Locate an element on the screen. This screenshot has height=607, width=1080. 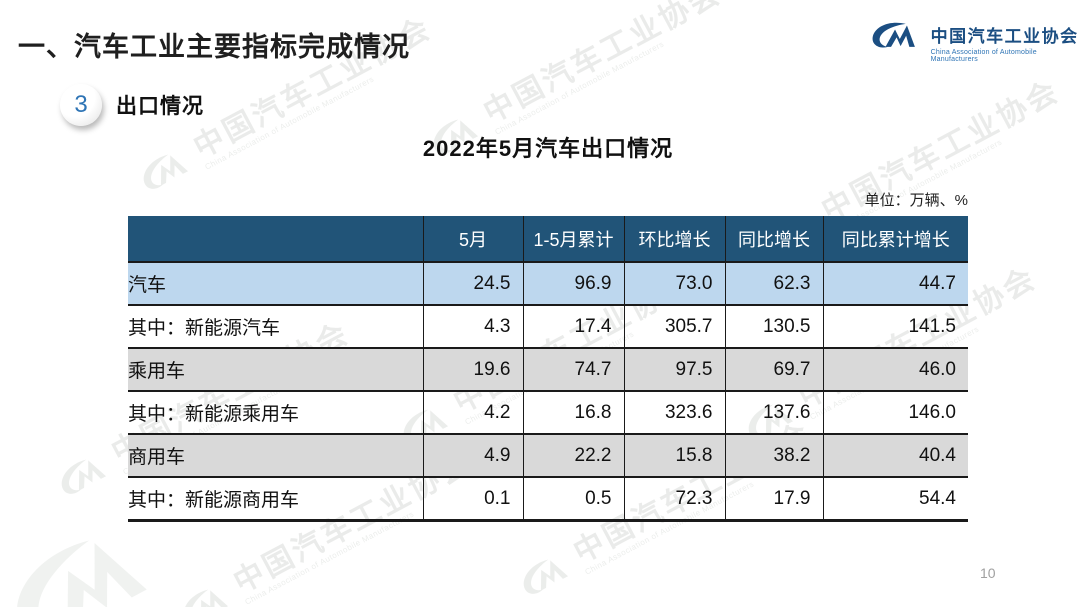
table-row: 其中：新能源汽车 4.3 17.4 305.7 130.5 141.5 is located at coordinates (548, 326).